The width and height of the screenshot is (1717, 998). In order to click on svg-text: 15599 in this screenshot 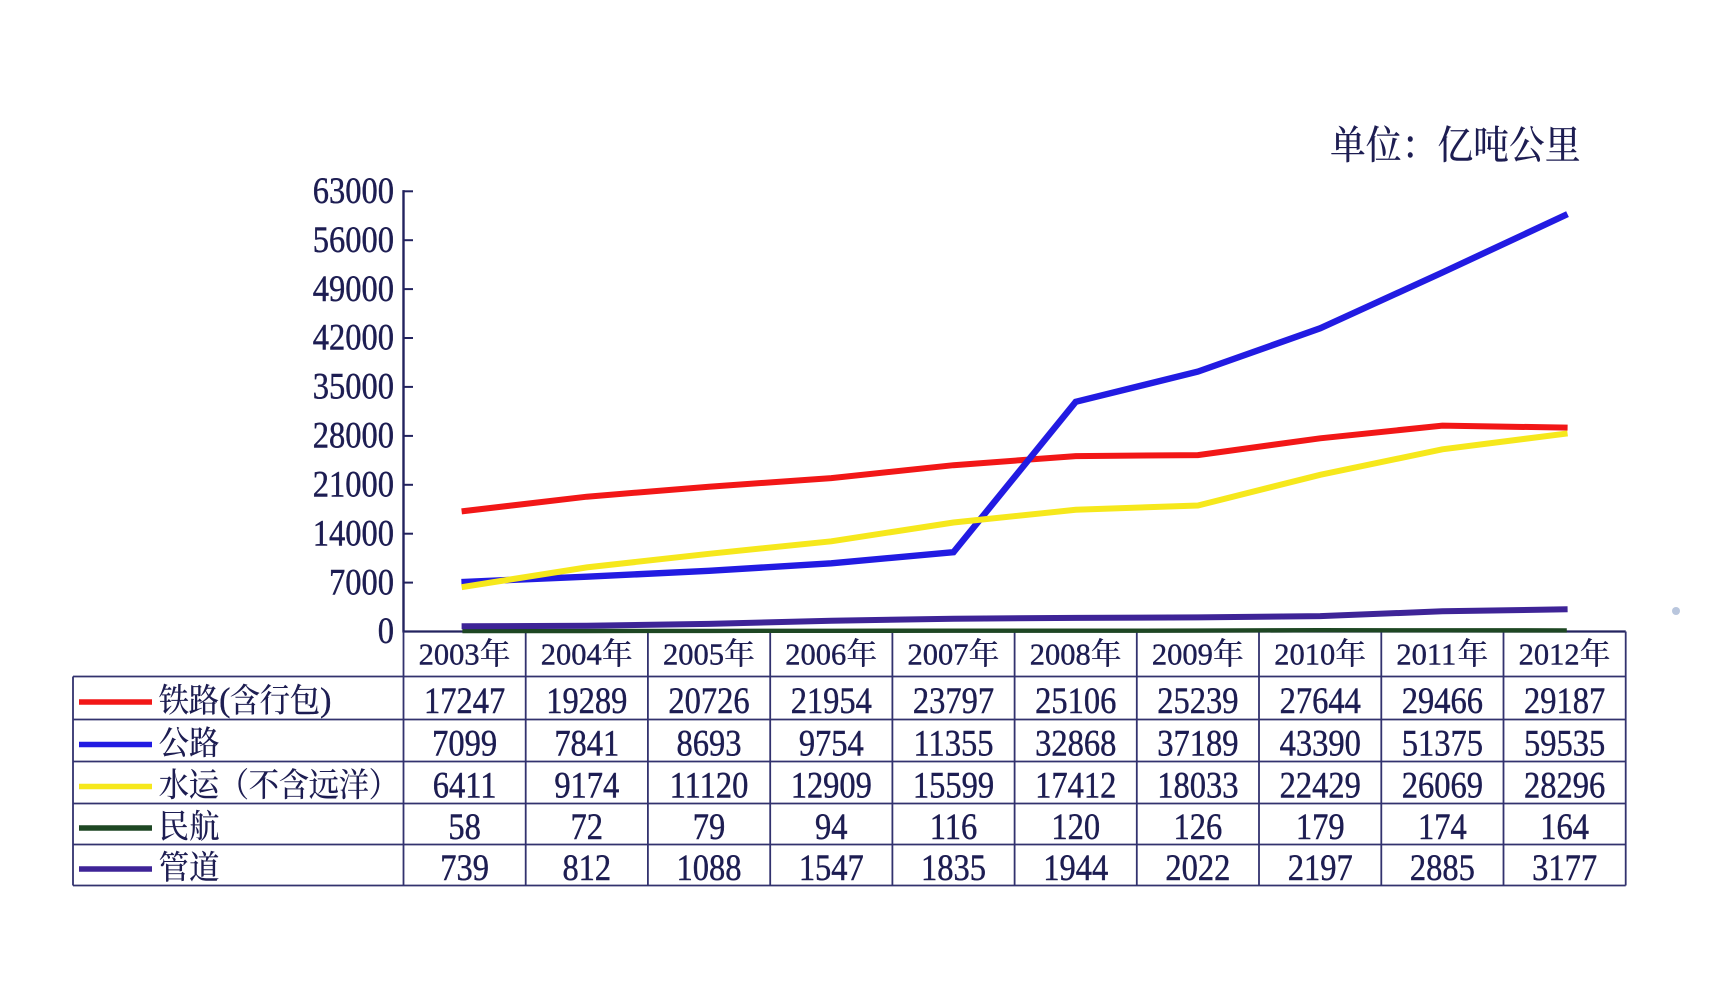, I will do `click(953, 786)`.